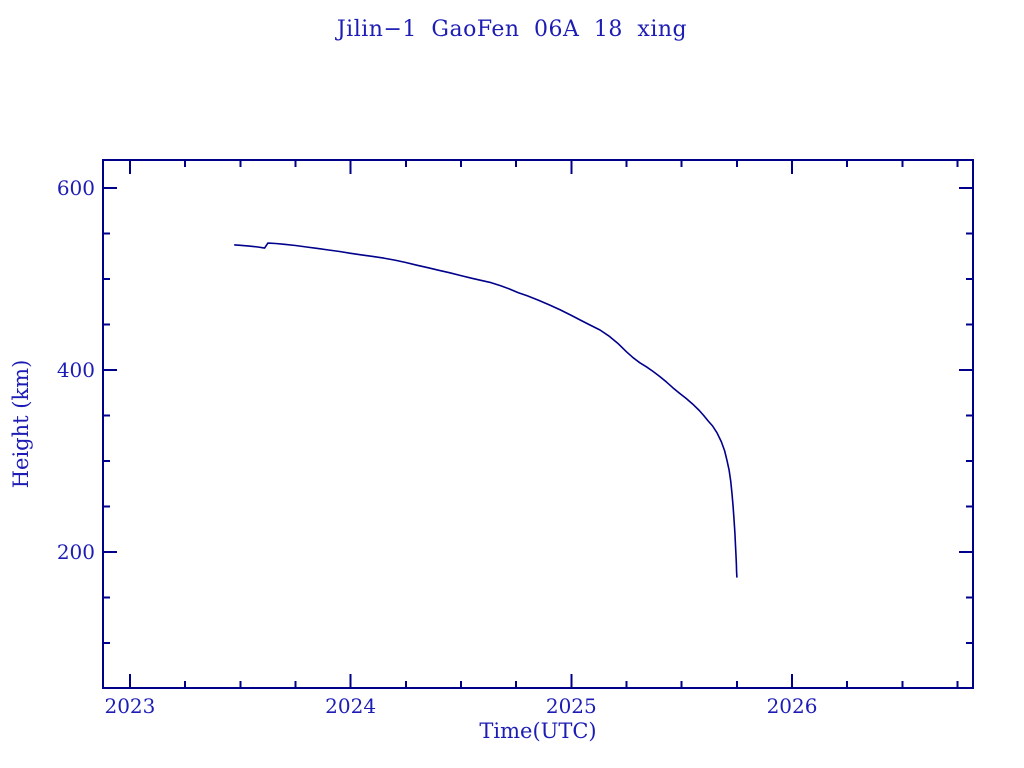  What do you see at coordinates (538, 731) in the screenshot?
I see `x-axis-label: Time(UTC)` at bounding box center [538, 731].